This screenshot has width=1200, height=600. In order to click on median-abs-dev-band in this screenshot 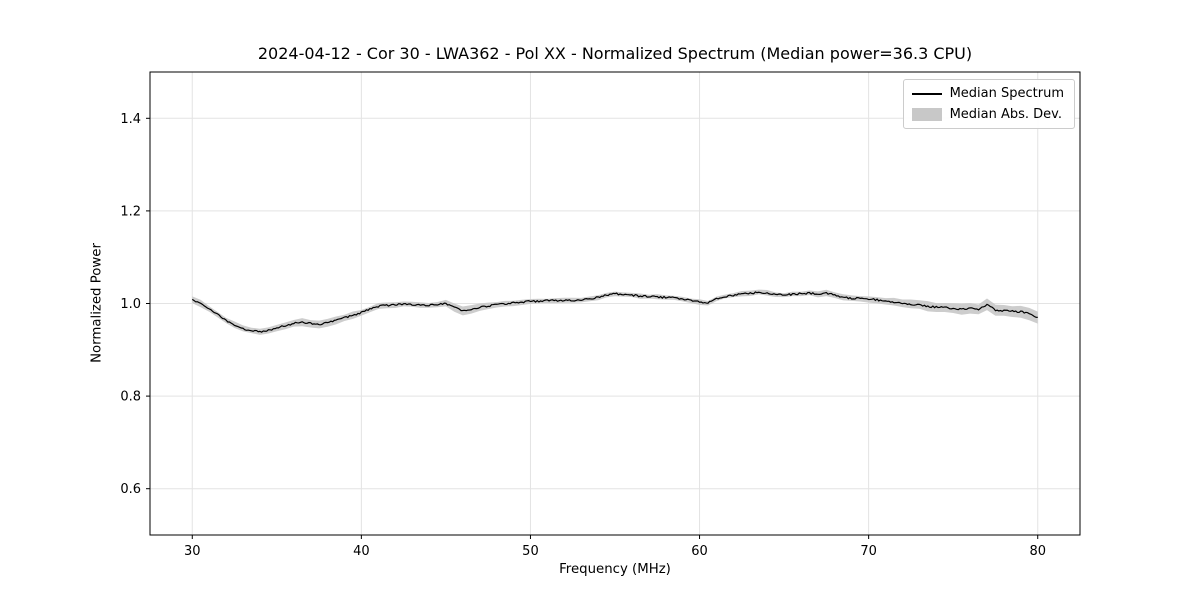, I will do `click(615, 312)`.